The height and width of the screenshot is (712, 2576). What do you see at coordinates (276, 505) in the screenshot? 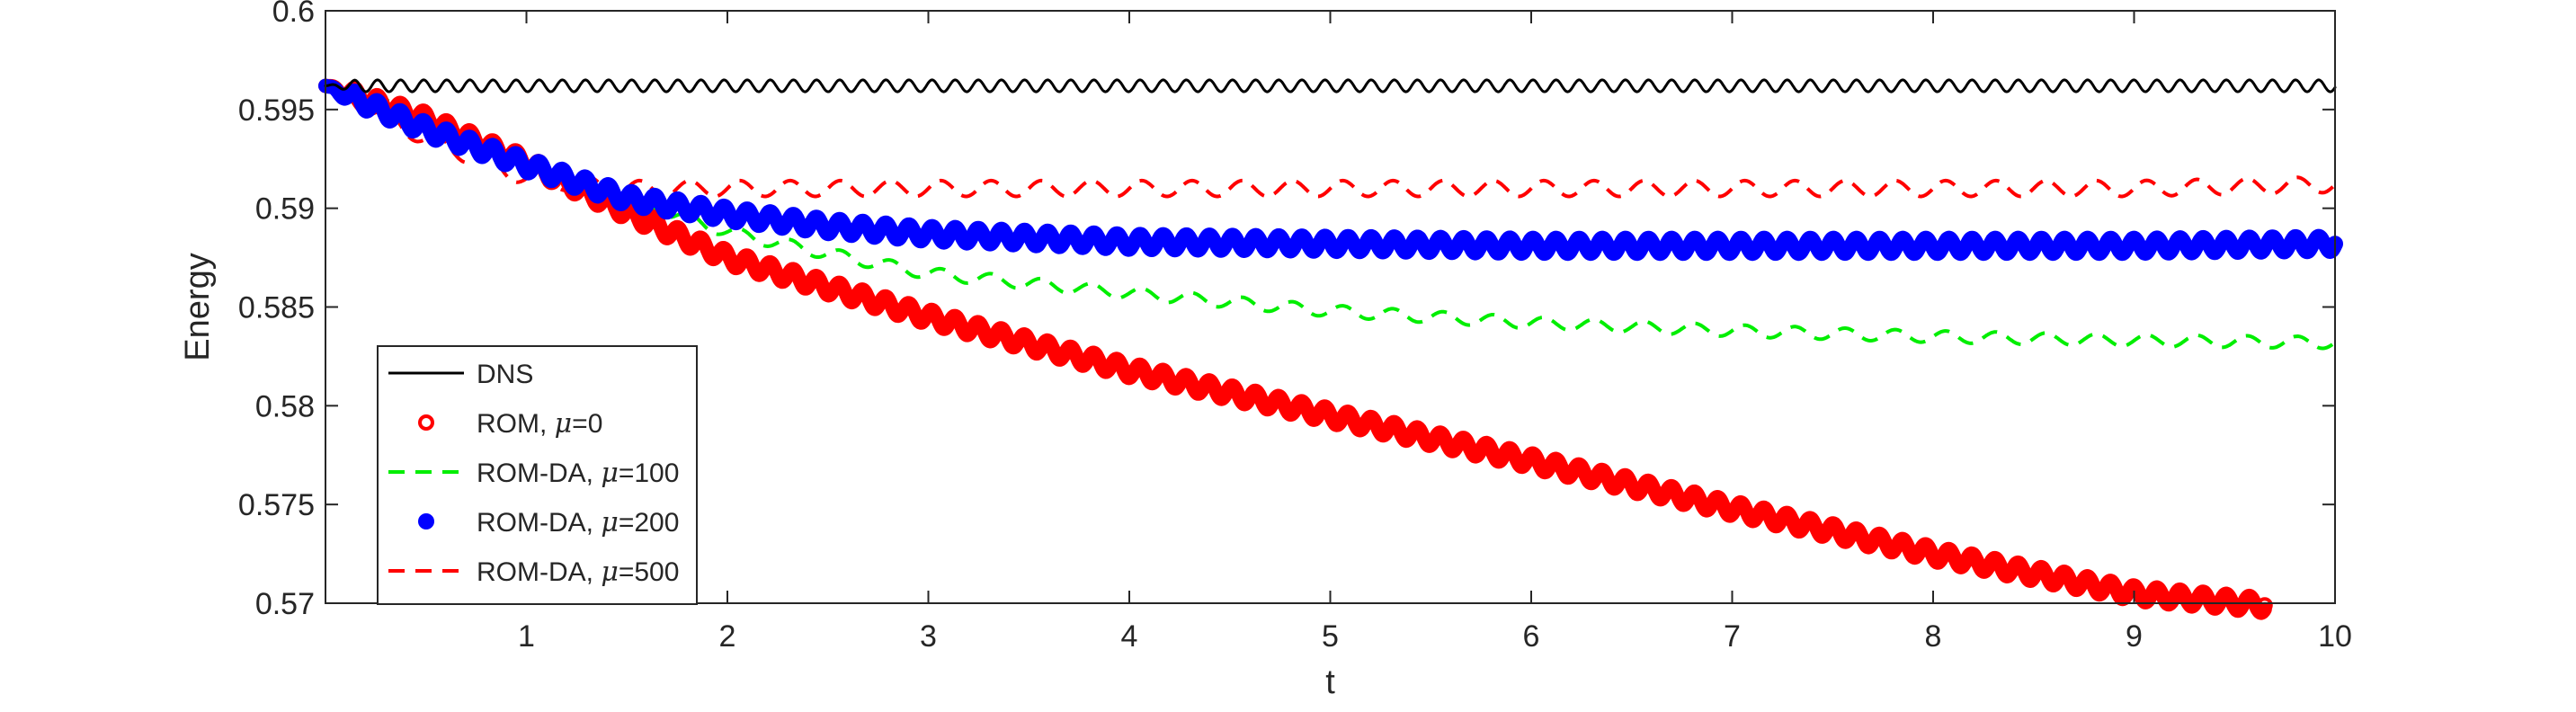
I see `y-tick-label: 0.575` at bounding box center [276, 505].